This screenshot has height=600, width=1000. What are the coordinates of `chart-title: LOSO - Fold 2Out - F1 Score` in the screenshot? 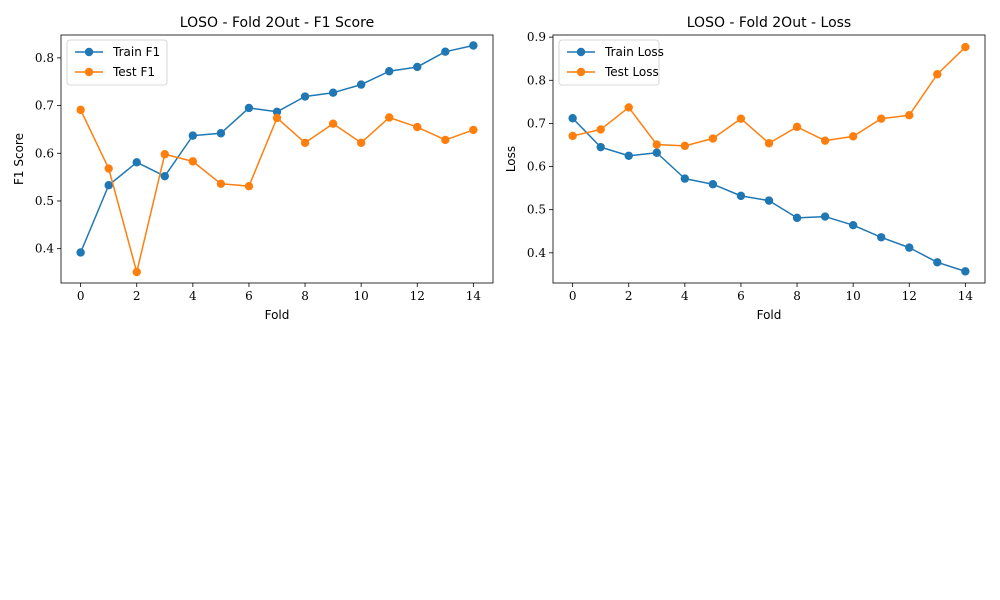 It's located at (277, 23).